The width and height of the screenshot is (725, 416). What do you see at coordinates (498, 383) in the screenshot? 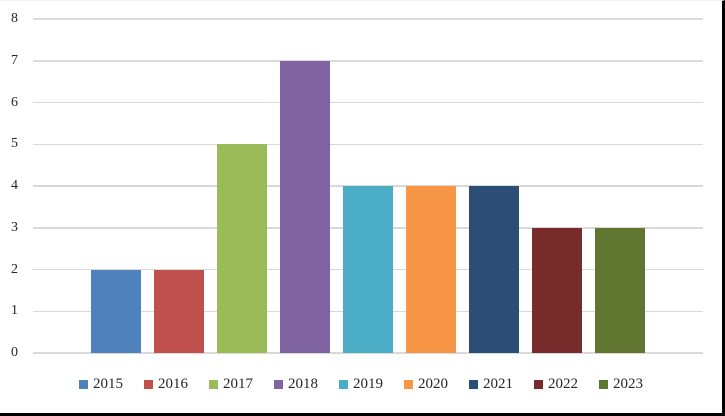
I see `legend-label: 2021` at bounding box center [498, 383].